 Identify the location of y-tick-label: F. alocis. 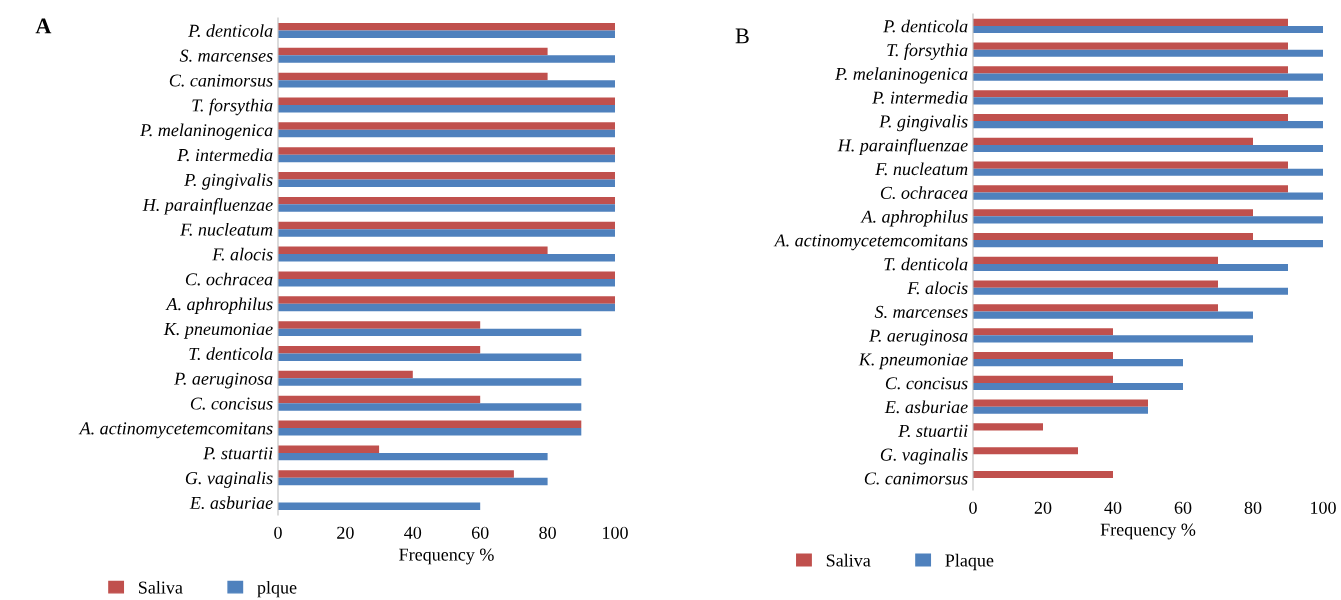
(937, 288).